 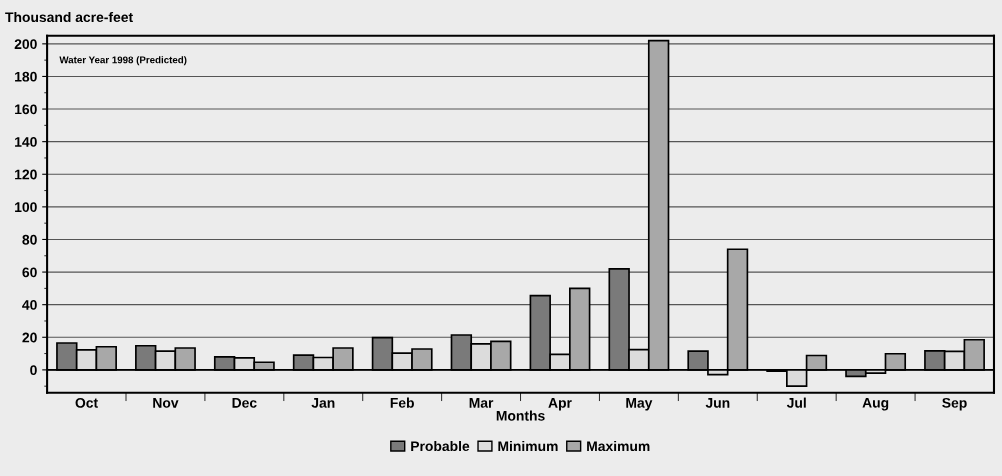 What do you see at coordinates (481, 403) in the screenshot?
I see `x-tick-label: Mar` at bounding box center [481, 403].